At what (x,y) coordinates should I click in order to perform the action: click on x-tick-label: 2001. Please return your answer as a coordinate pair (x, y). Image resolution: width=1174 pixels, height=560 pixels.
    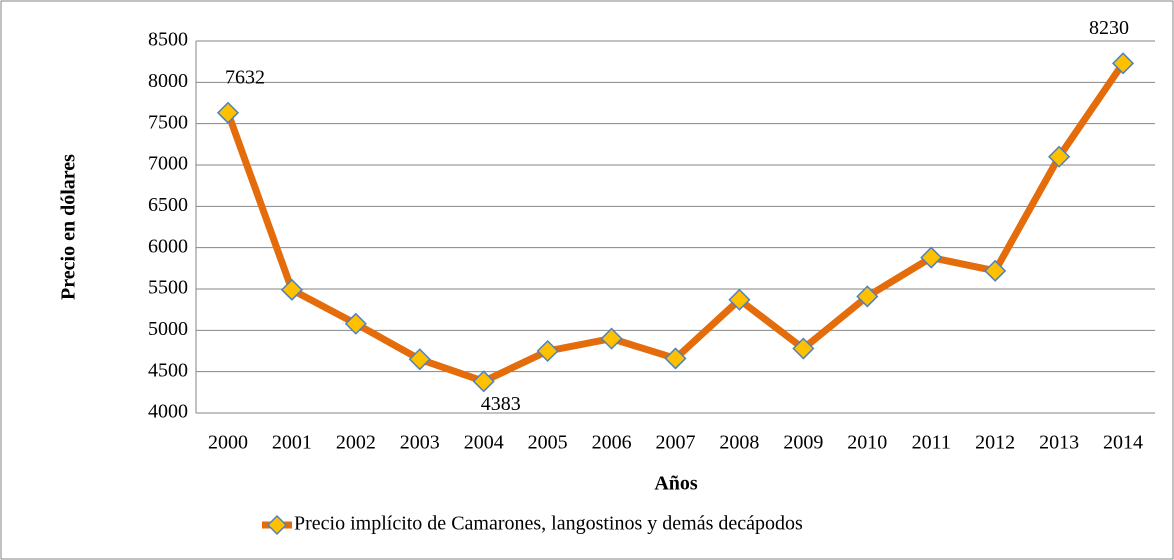
    Looking at the image, I should click on (292, 443).